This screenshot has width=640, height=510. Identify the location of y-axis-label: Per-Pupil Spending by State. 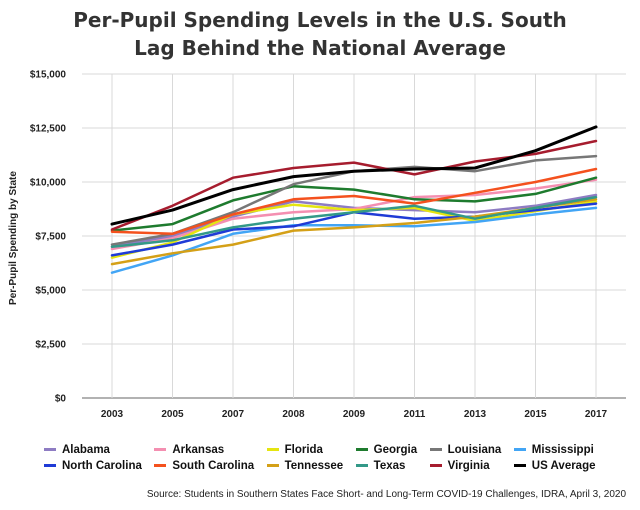
(13, 238).